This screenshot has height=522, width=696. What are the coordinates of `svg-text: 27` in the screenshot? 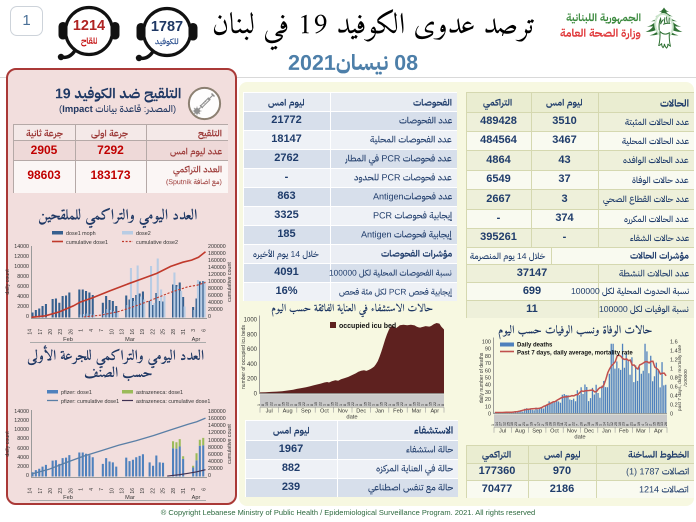 It's located at (501, 424).